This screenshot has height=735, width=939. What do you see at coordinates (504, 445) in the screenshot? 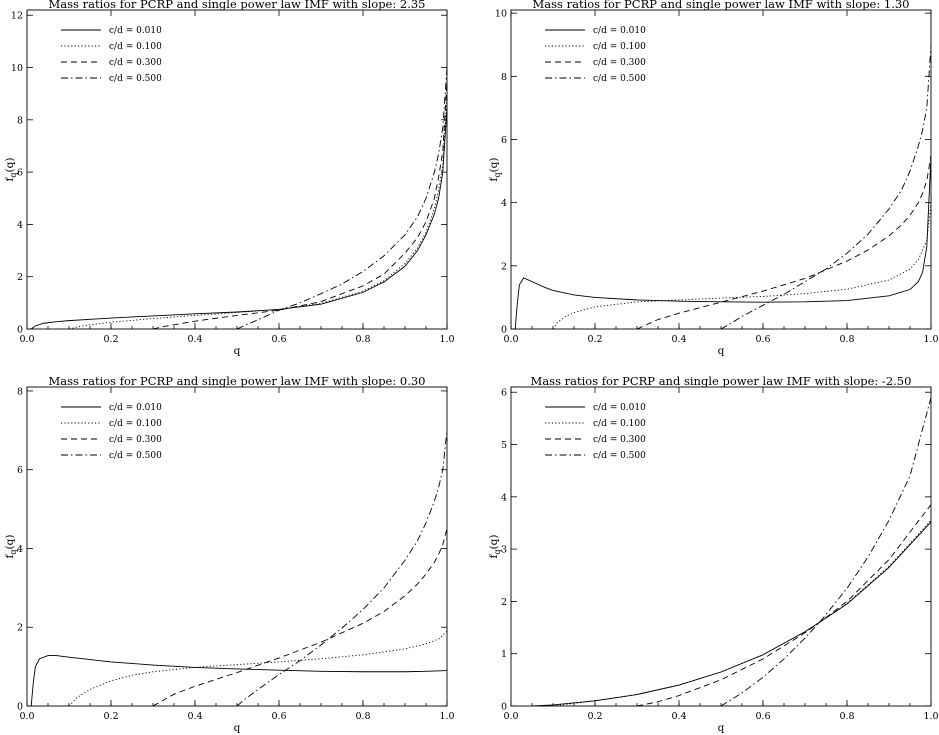
I see `y-tick-label: 5` at bounding box center [504, 445].